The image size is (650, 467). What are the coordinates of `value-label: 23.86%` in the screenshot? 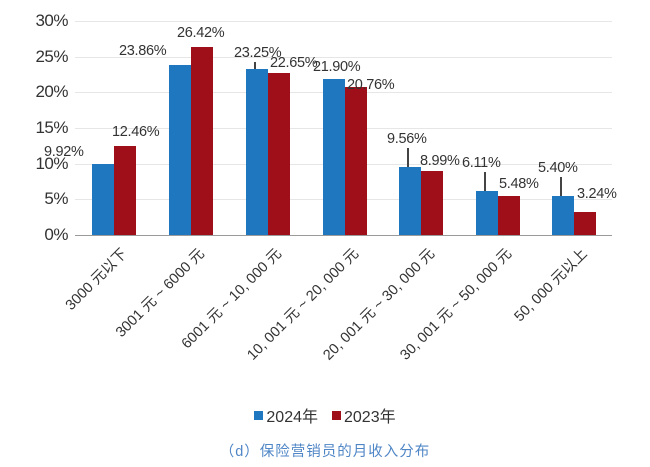 It's located at (143, 50).